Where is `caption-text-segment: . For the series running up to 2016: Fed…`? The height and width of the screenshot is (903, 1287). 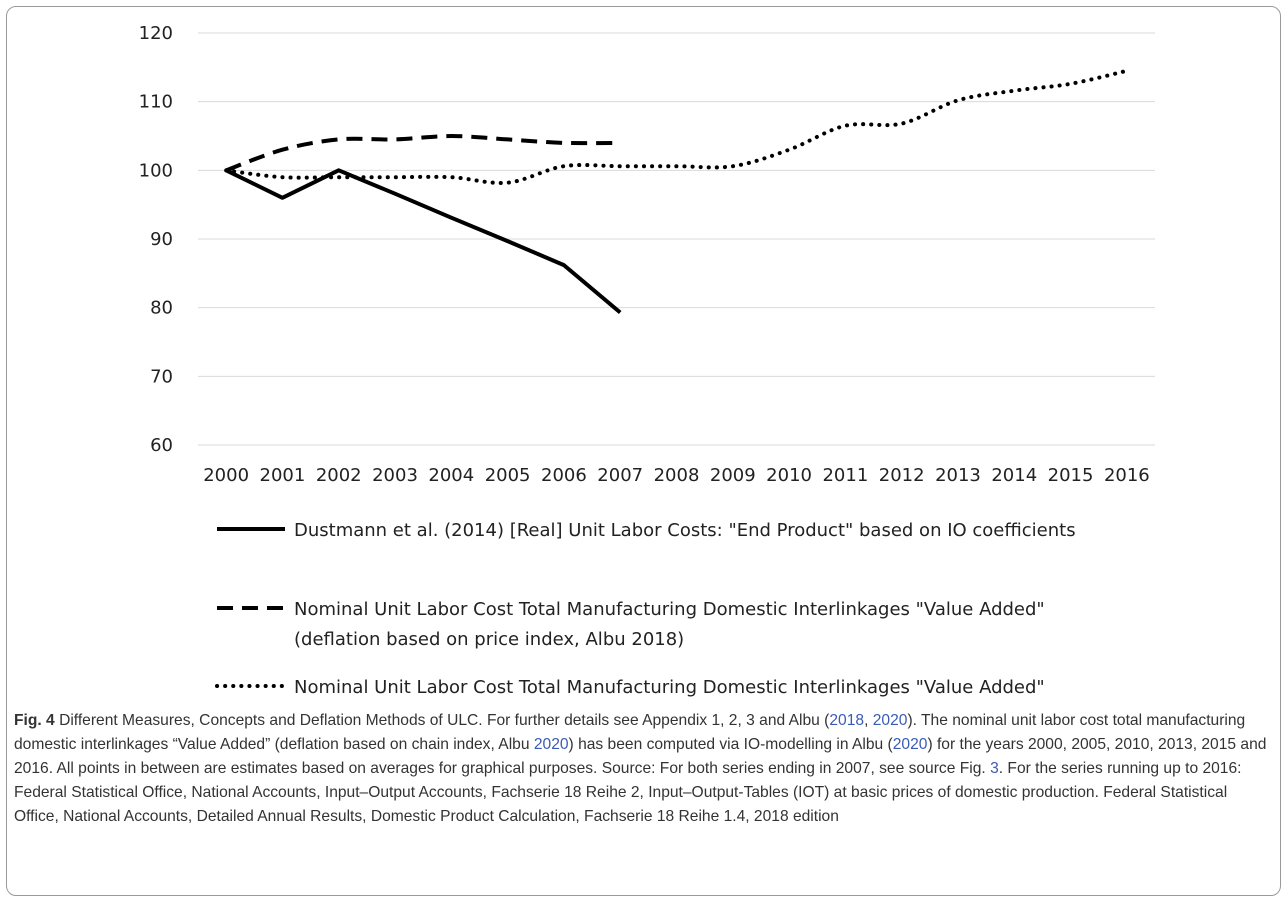 caption-text-segment: . For the series running up to 2016: Fed… is located at coordinates (628, 792).